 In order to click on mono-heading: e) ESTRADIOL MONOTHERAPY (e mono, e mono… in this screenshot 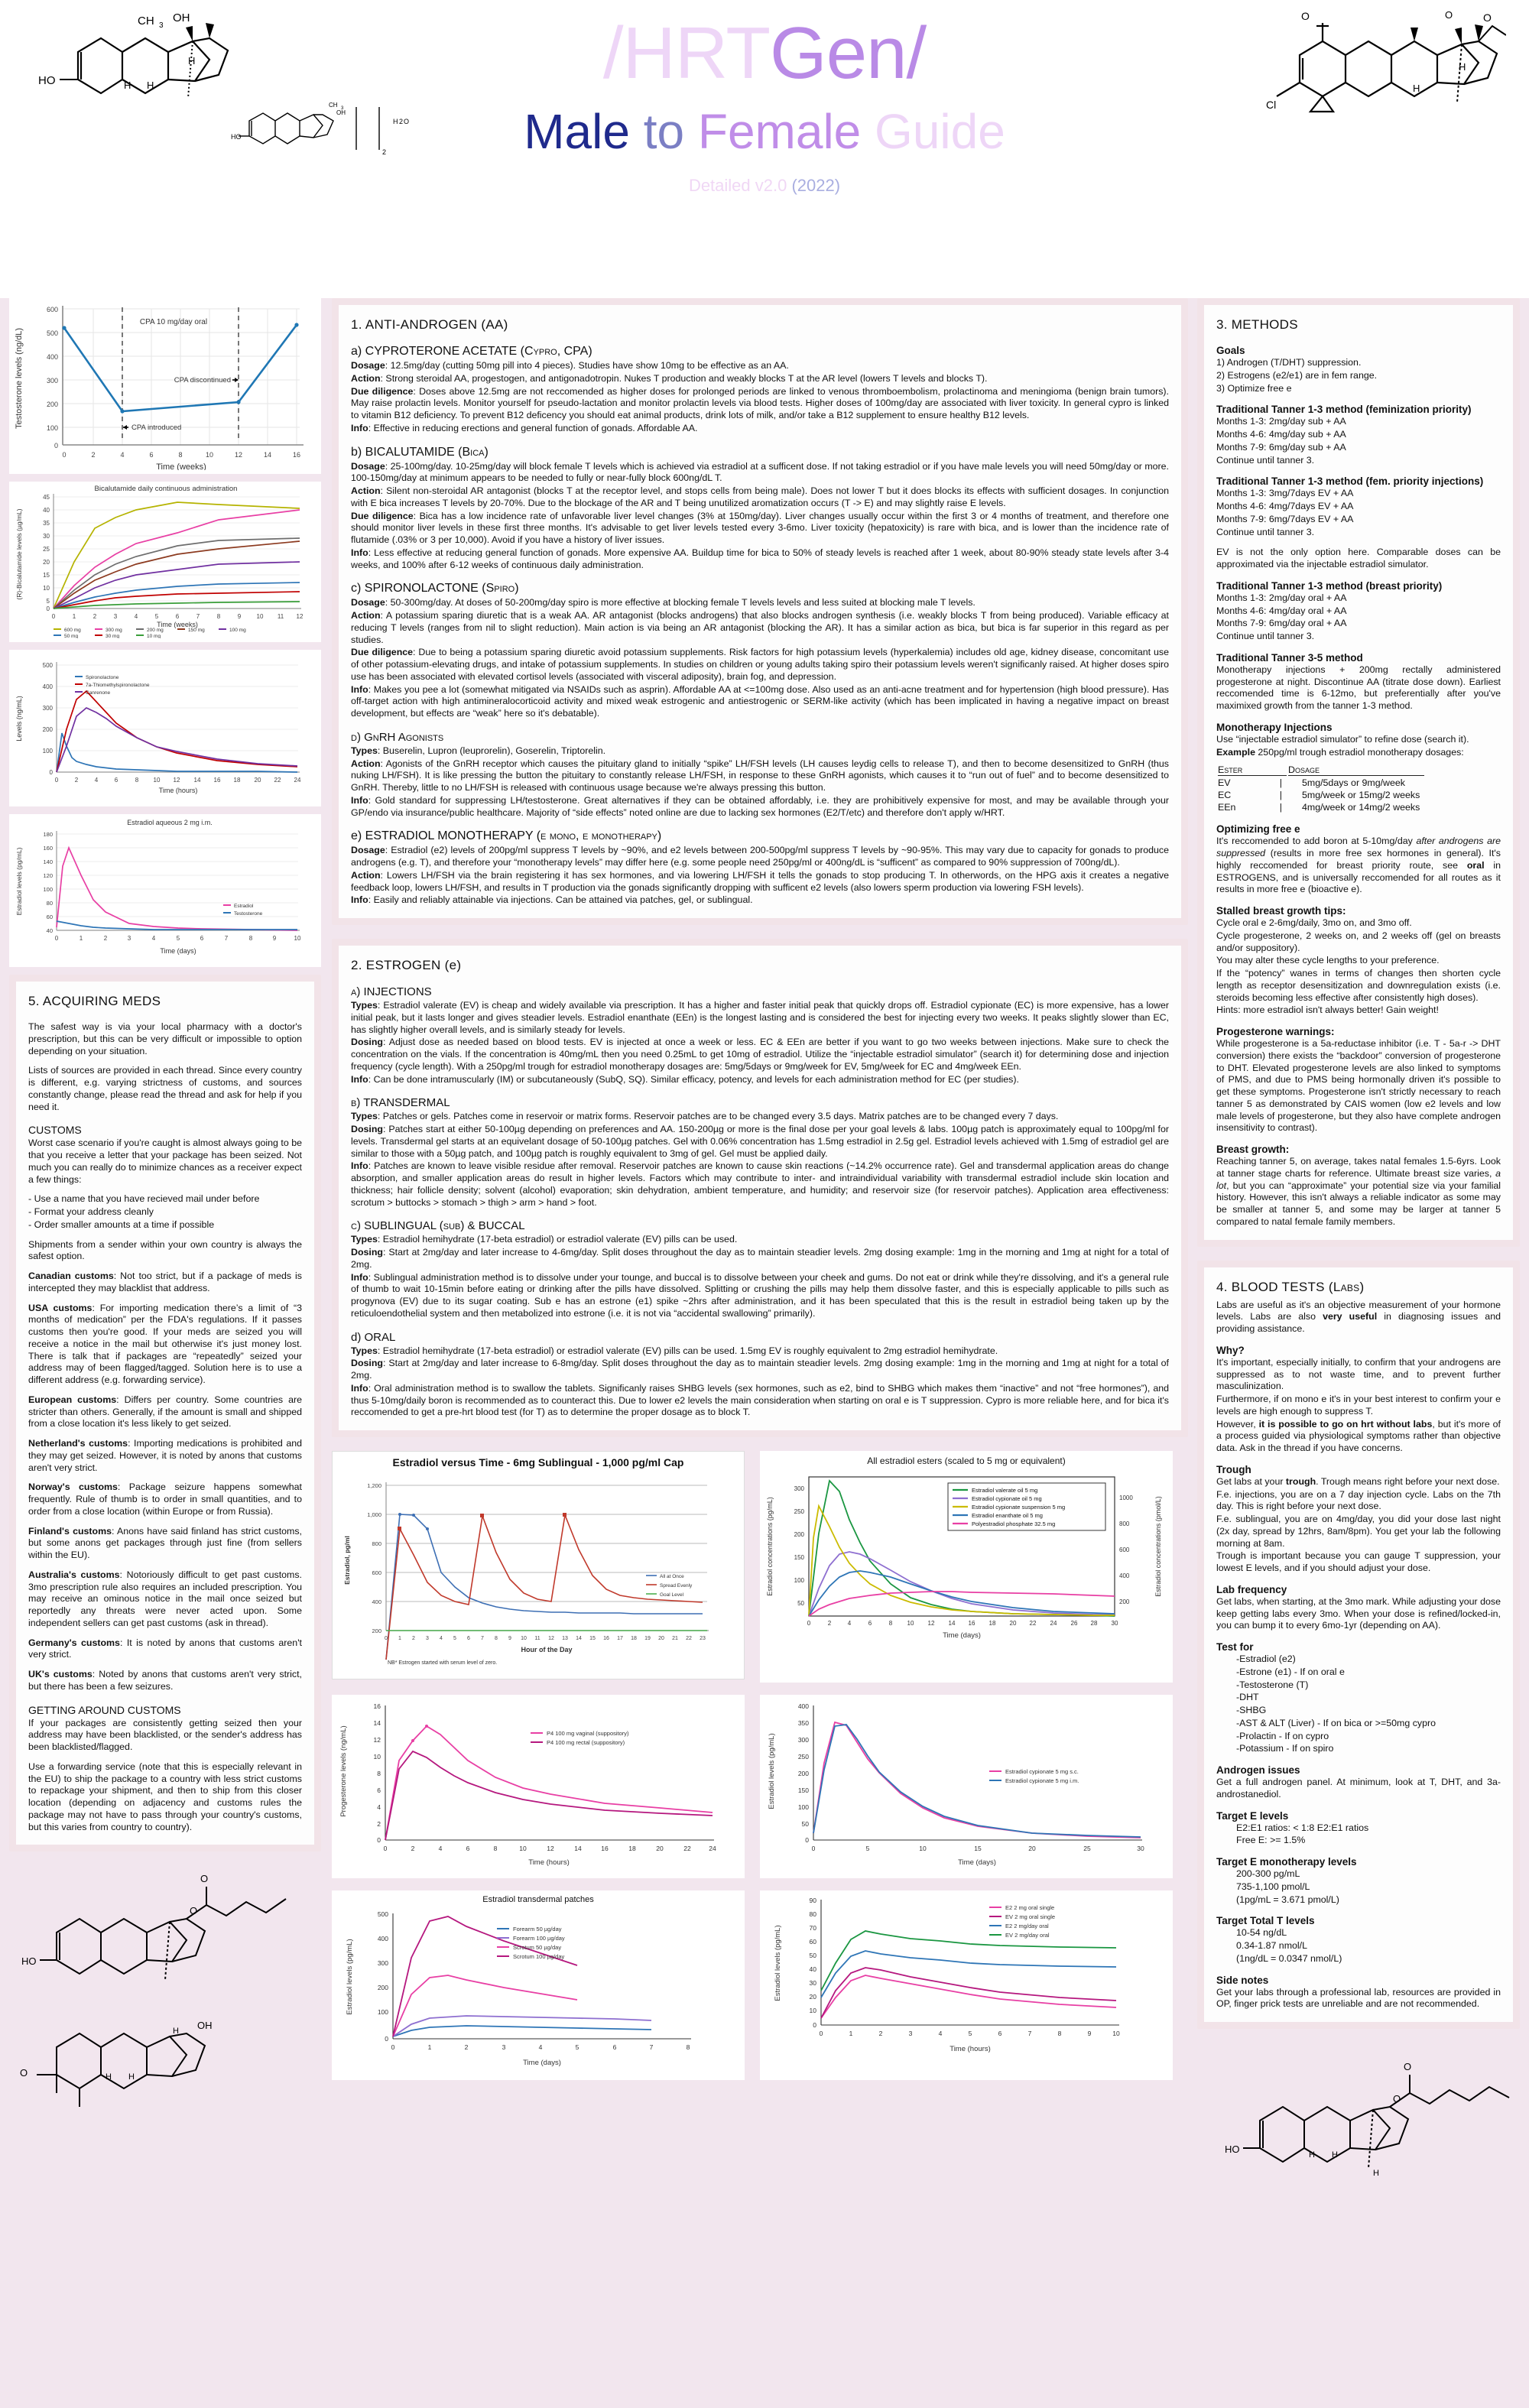, I will do `click(760, 836)`.